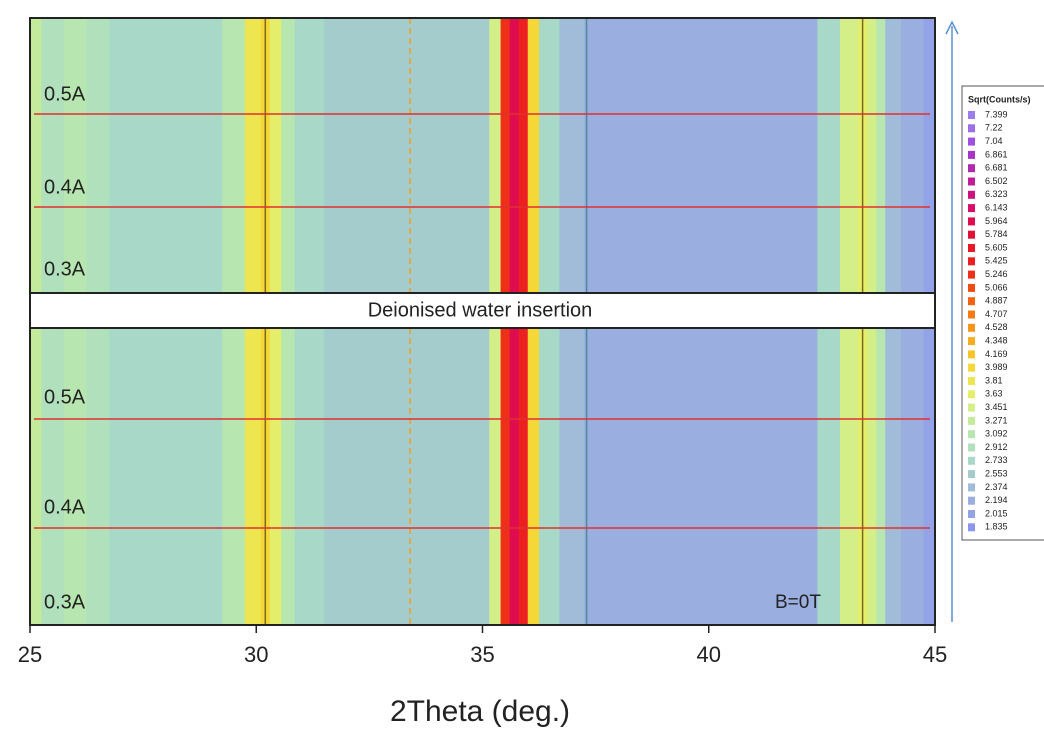  Describe the element at coordinates (996, 207) in the screenshot. I see `colorbar-label: 6.143` at that location.